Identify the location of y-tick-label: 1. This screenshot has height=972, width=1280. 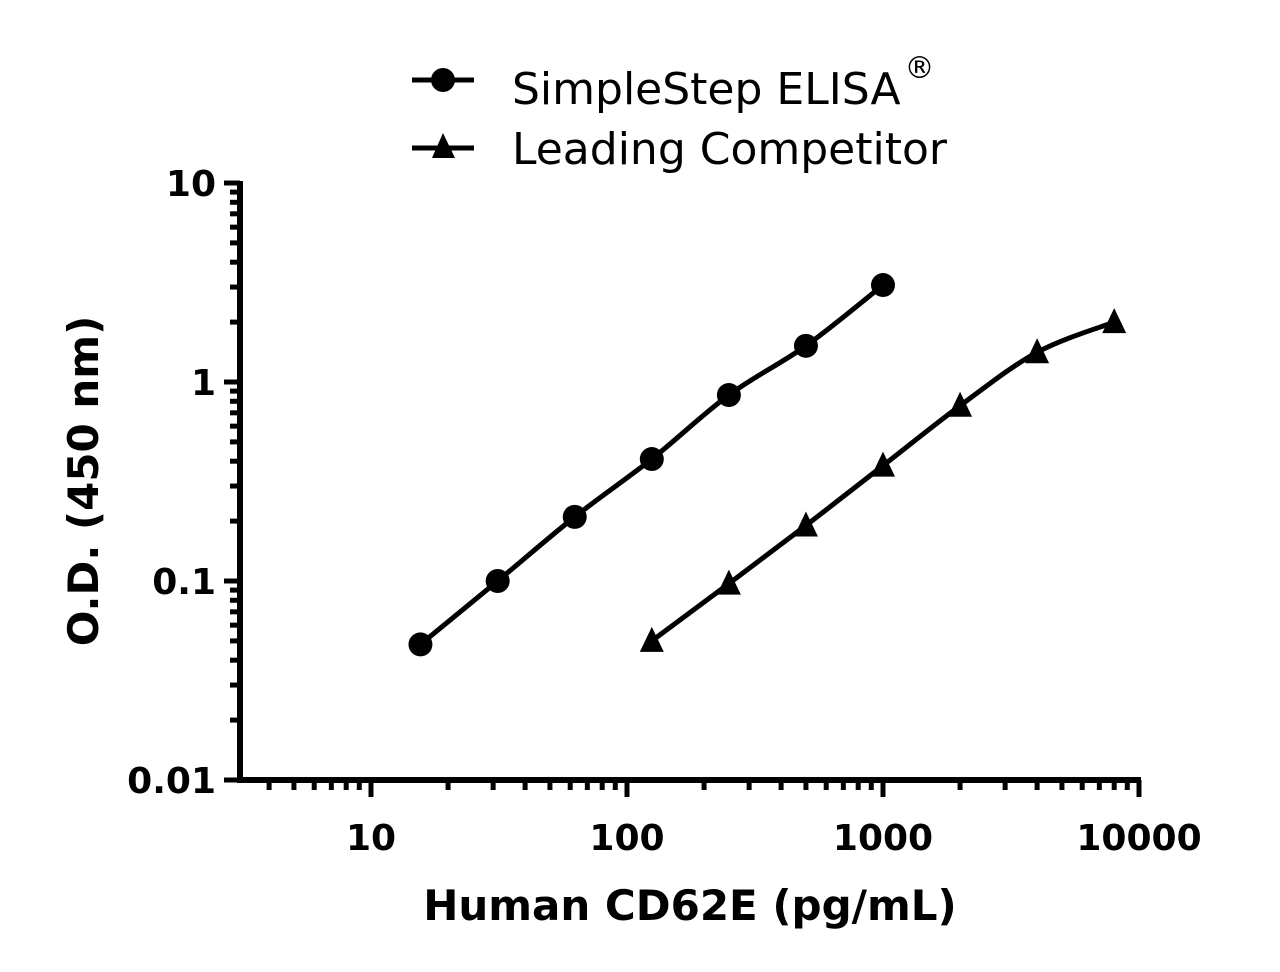
(203, 383).